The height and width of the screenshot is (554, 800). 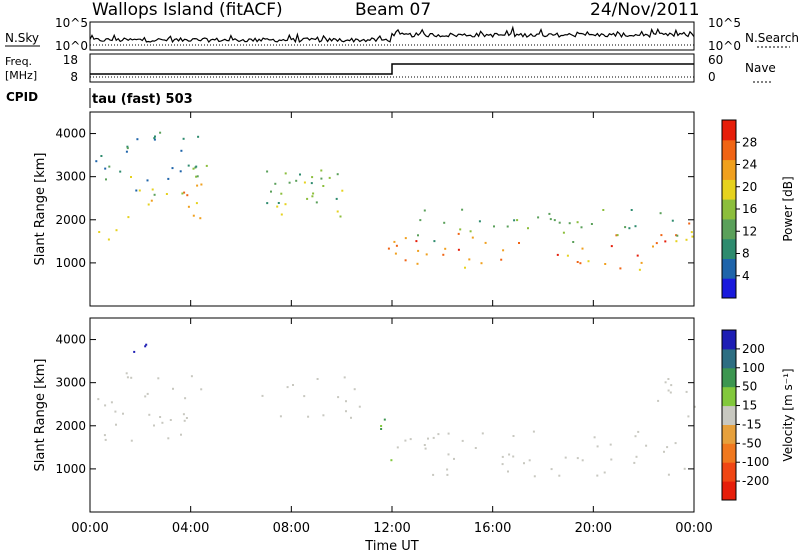 I want to click on xtick-label: 12:00, so click(x=391, y=528).